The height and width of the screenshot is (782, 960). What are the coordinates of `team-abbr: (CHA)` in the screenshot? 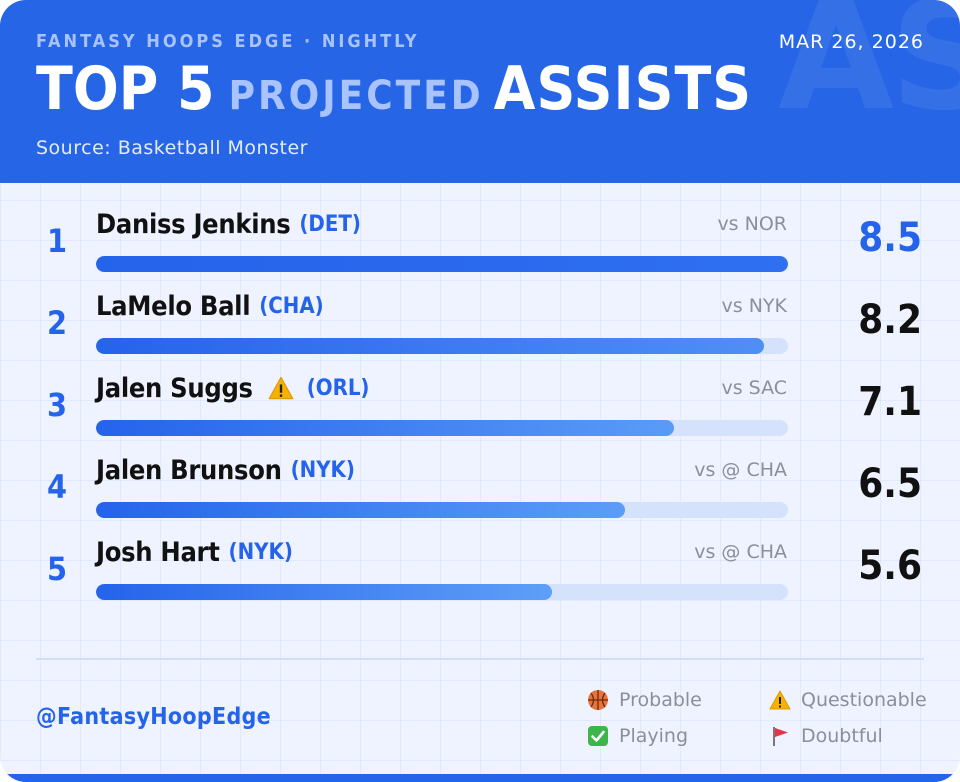 It's located at (291, 306).